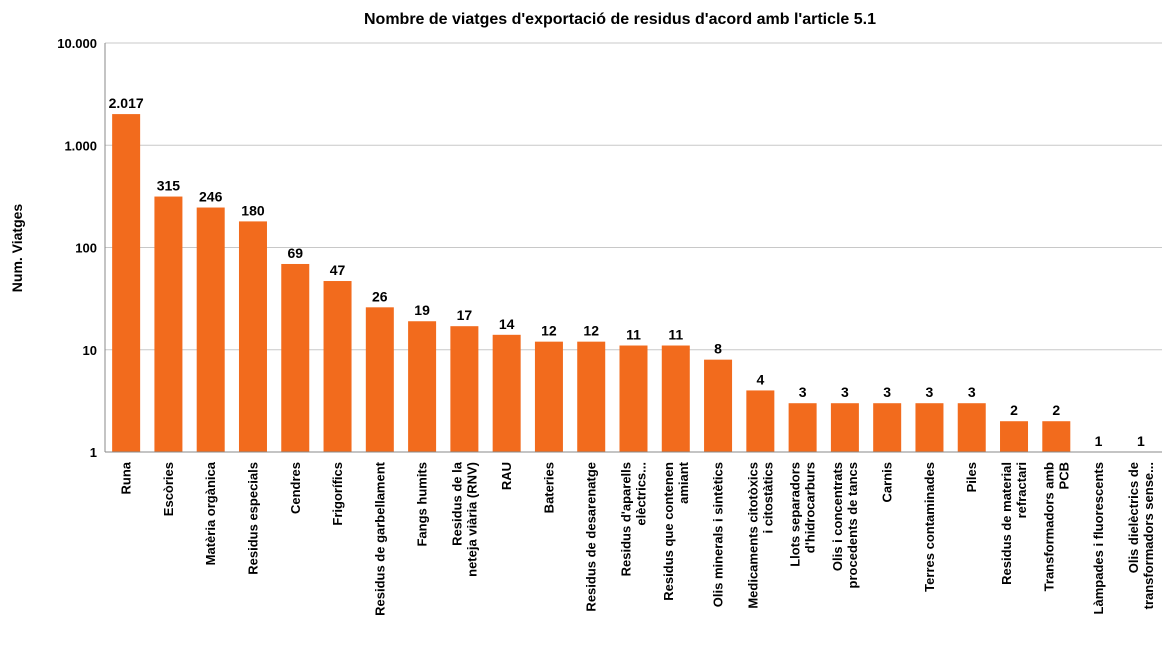 The width and height of the screenshot is (1167, 657). Describe the element at coordinates (760, 535) in the screenshot. I see `x-tick-label: Medicaments citotòxicsi citostàtics` at that location.